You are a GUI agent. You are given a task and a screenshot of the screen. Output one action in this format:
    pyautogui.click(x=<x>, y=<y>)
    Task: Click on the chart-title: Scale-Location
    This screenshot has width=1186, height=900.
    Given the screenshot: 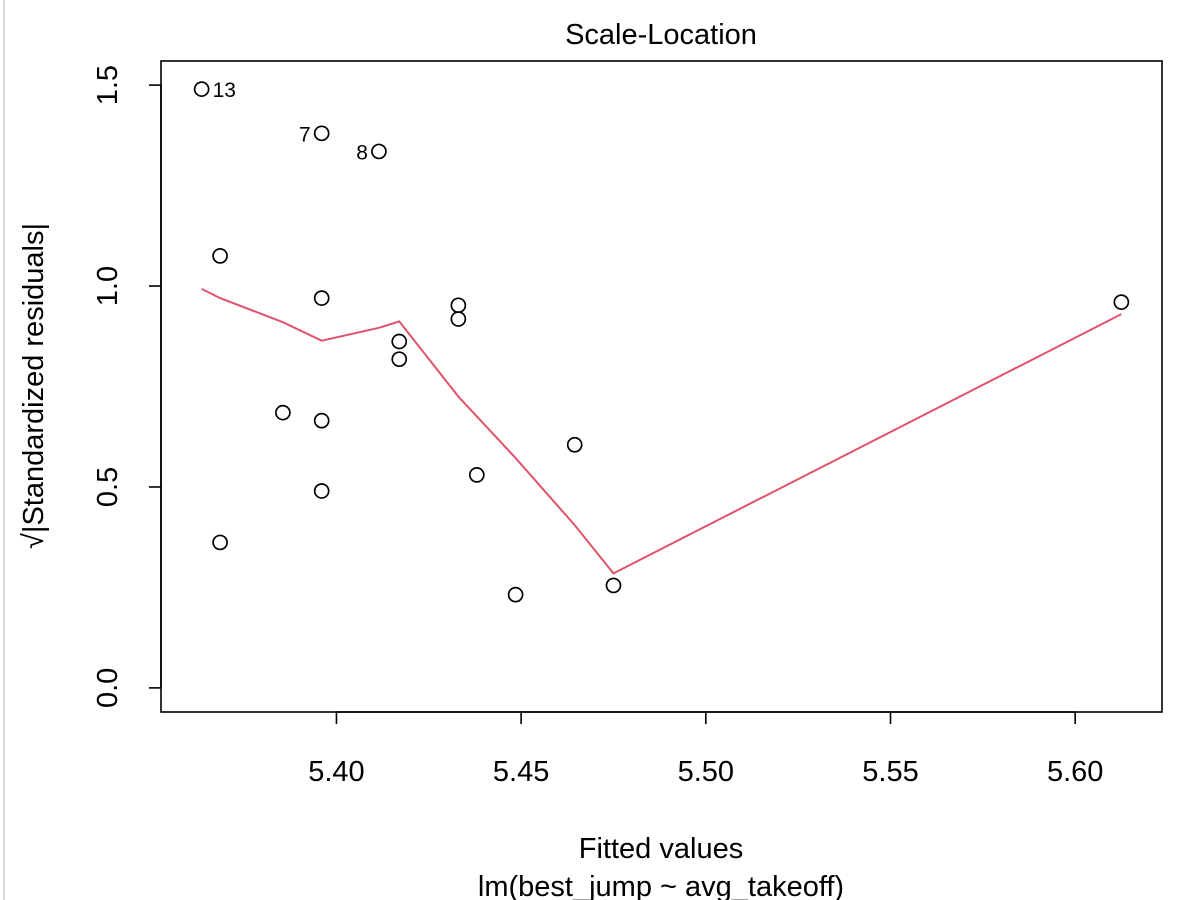 What is the action you would take?
    pyautogui.click(x=661, y=35)
    